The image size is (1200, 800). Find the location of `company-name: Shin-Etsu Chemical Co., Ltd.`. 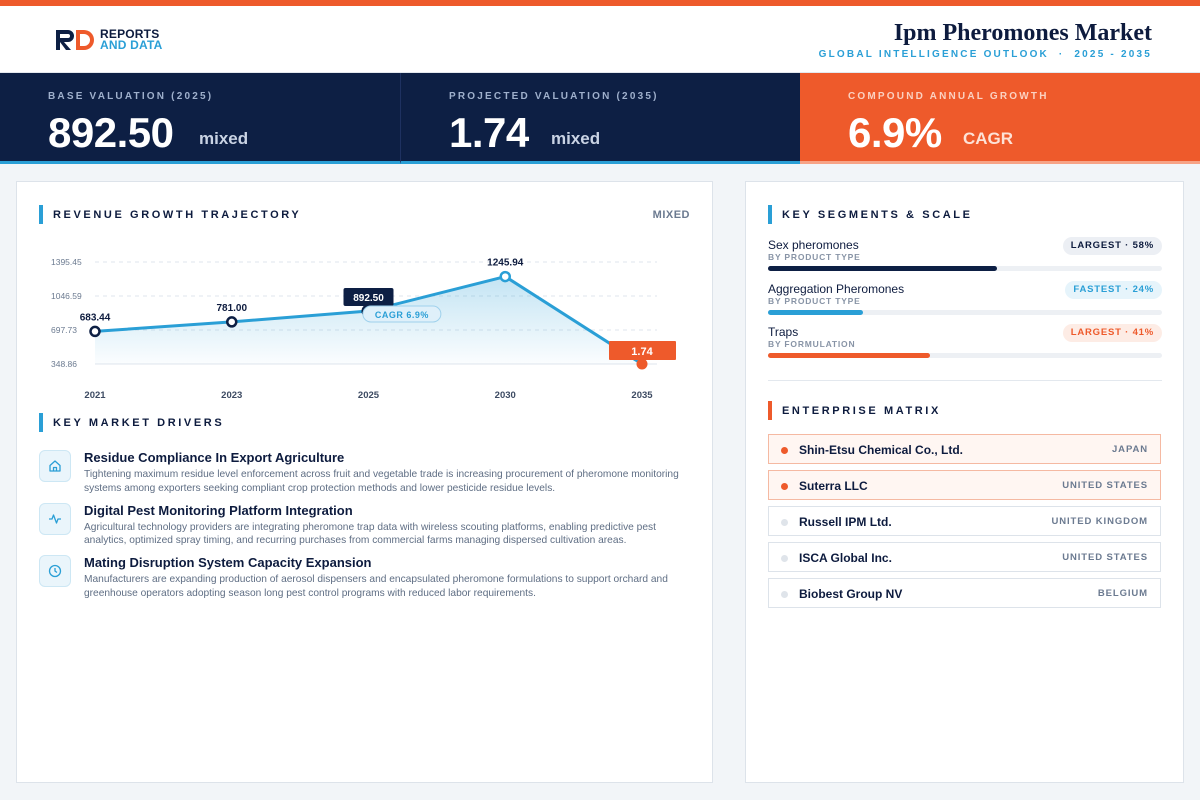

company-name: Shin-Etsu Chemical Co., Ltd. is located at coordinates (881, 450).